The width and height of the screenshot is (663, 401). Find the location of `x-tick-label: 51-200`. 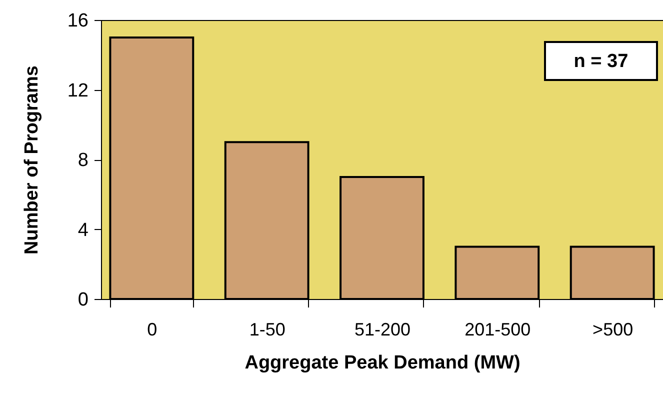

x-tick-label: 51-200 is located at coordinates (382, 330).